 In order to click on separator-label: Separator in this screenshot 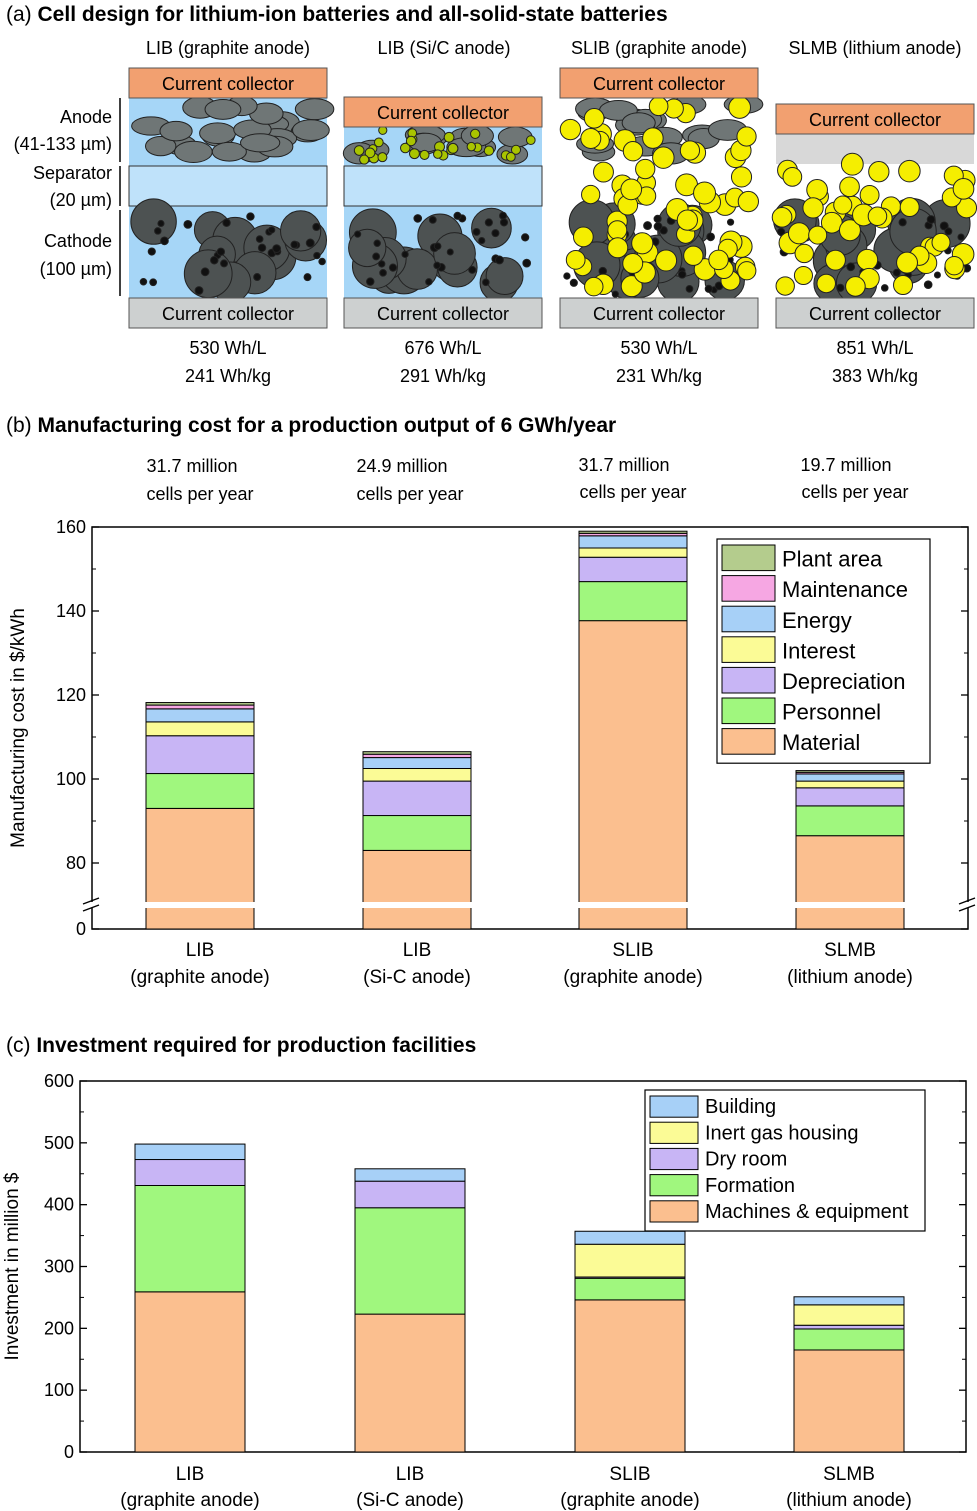, I will do `click(72, 173)`.